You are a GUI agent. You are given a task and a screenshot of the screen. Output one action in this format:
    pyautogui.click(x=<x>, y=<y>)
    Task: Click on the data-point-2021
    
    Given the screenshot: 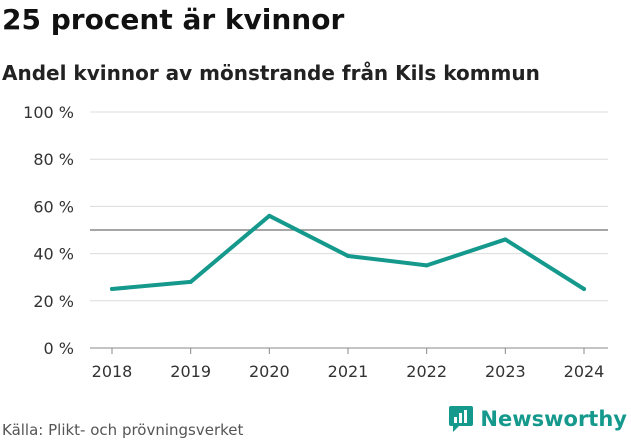 What is the action you would take?
    pyautogui.click(x=348, y=255)
    